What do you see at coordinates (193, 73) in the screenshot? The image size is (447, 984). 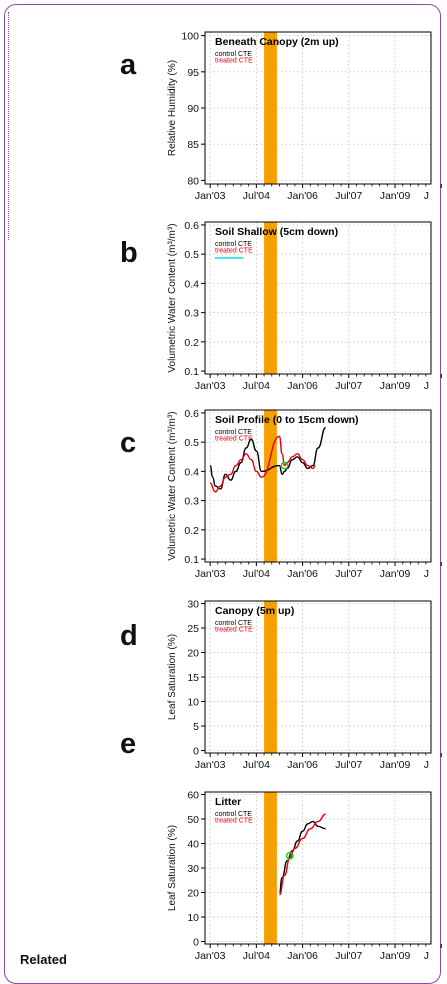 I see `y-tick-label: 95` at bounding box center [193, 73].